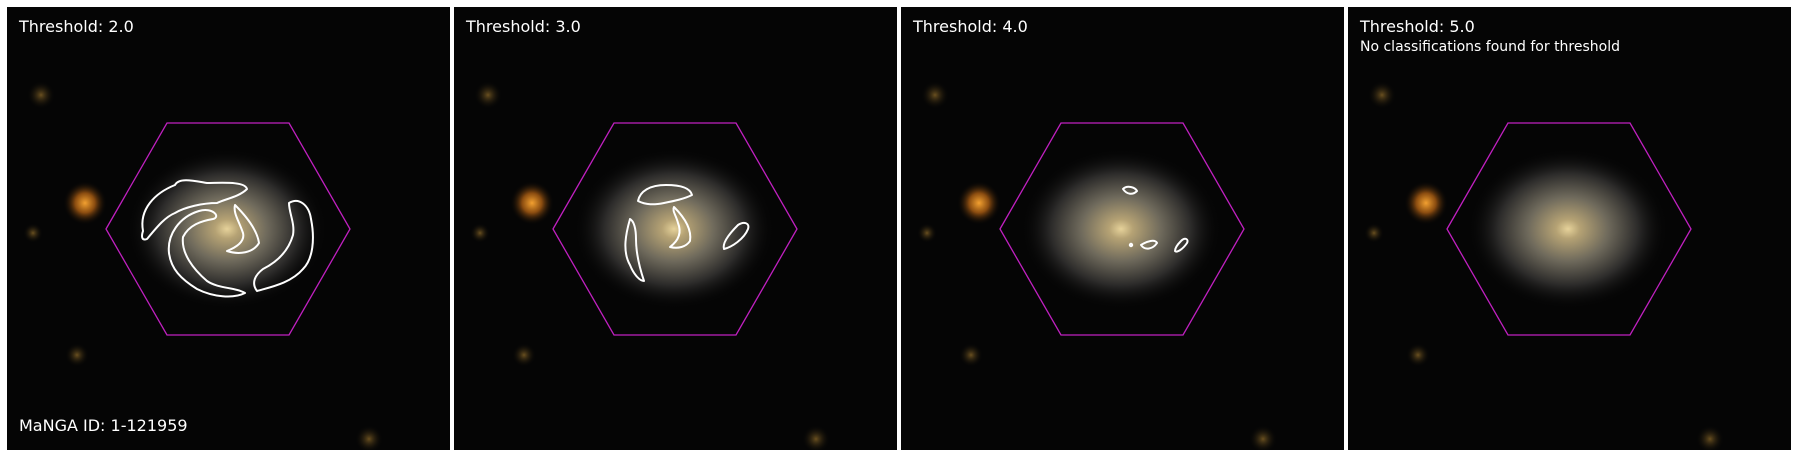 The width and height of the screenshot is (1800, 457). Describe the element at coordinates (1417, 26) in the screenshot. I see `panel-title: Threshold: 5.0` at that location.